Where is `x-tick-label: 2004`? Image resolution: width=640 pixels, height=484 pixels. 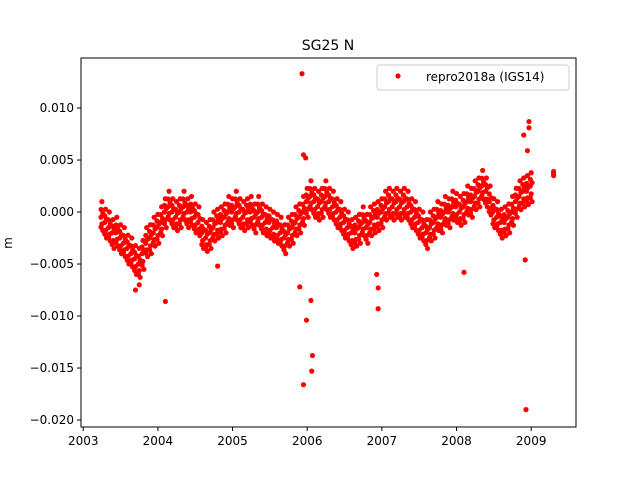 x-tick-label: 2004 is located at coordinates (158, 441).